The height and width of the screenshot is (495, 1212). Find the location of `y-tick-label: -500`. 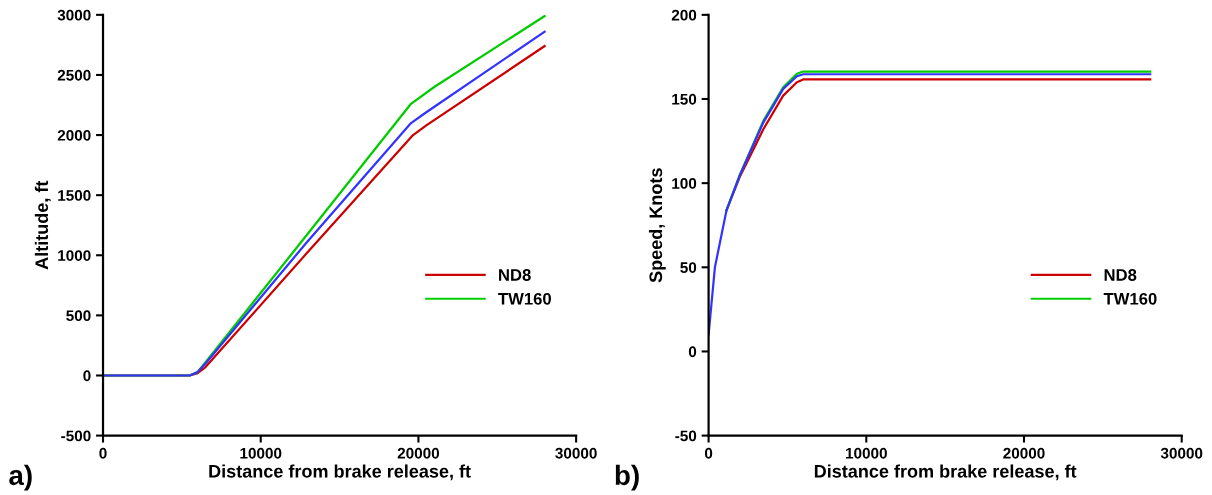

y-tick-label: -500 is located at coordinates (76, 436).